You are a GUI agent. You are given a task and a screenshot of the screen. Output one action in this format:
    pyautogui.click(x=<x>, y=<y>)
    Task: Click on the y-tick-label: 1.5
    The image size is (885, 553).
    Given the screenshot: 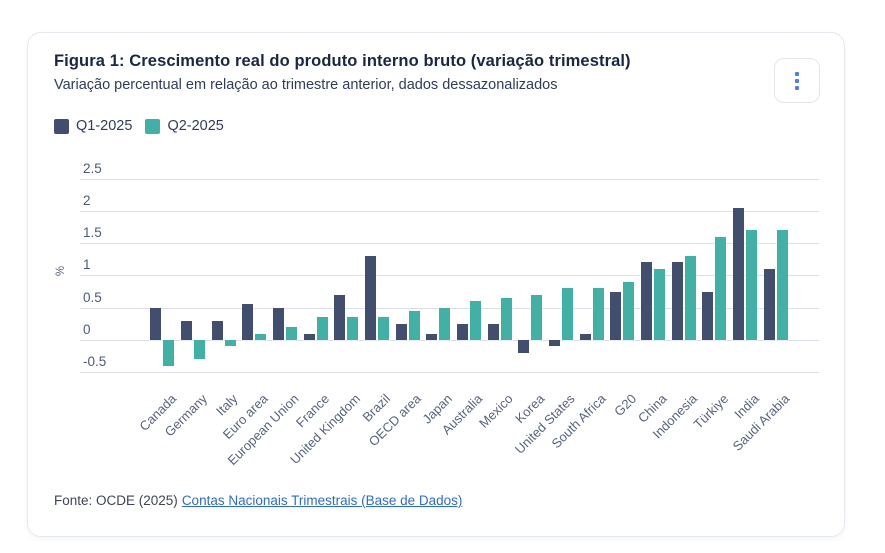 What is the action you would take?
    pyautogui.click(x=92, y=232)
    